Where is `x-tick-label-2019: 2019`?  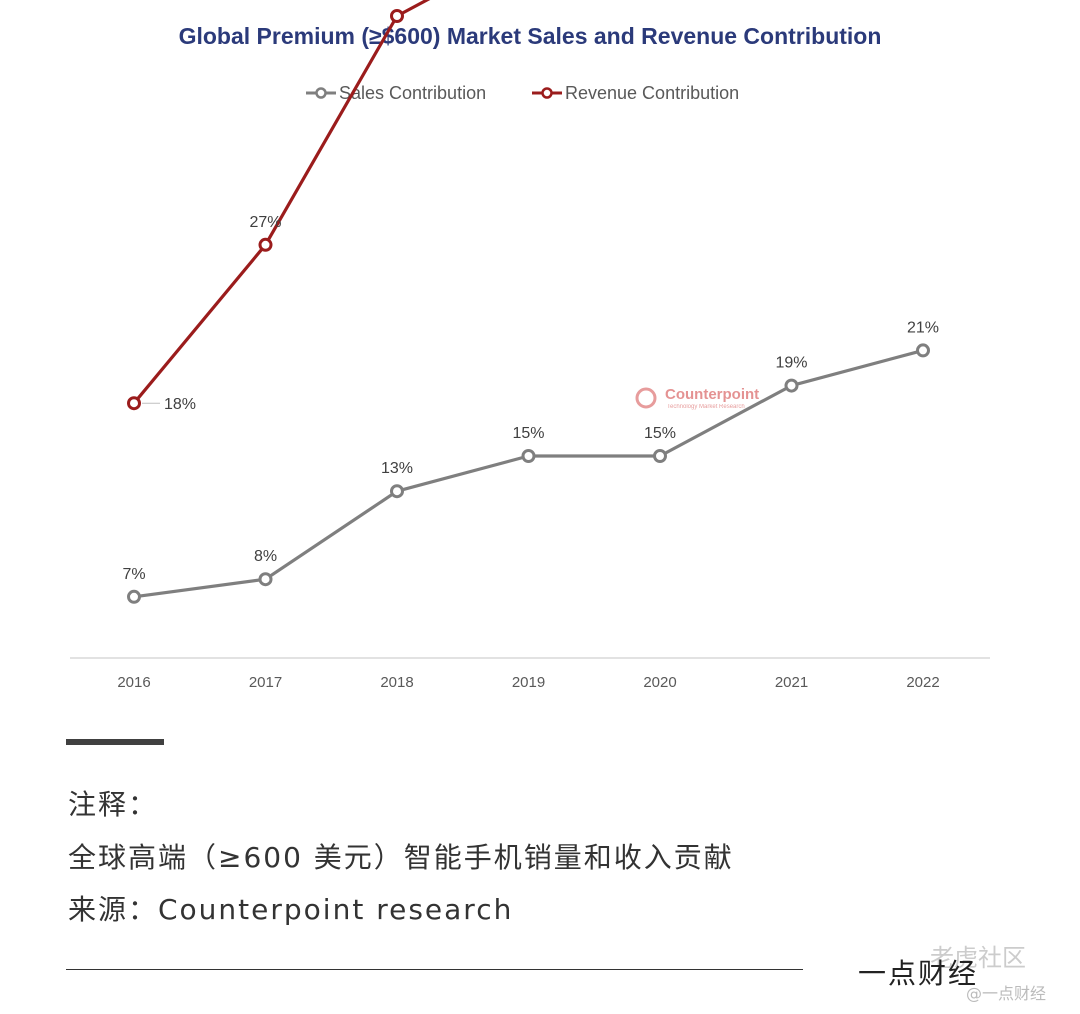
x-tick-label-2019: 2019 is located at coordinates (528, 682).